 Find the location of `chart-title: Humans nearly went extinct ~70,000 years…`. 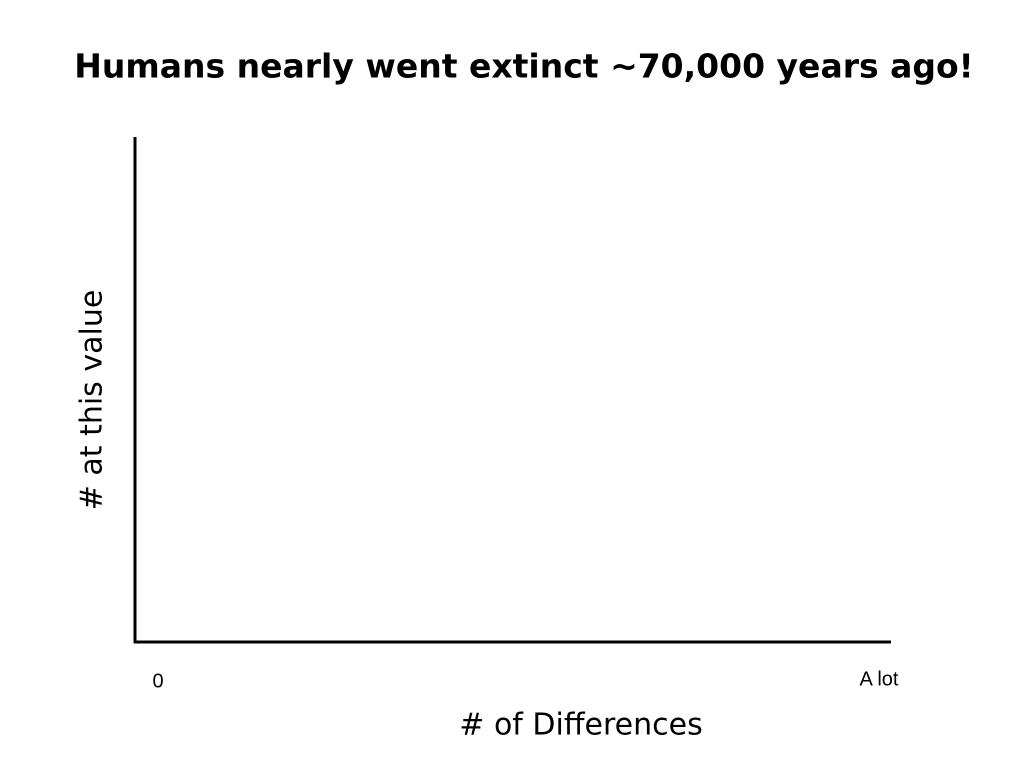

chart-title: Humans nearly went extinct ~70,000 years… is located at coordinates (523, 66).